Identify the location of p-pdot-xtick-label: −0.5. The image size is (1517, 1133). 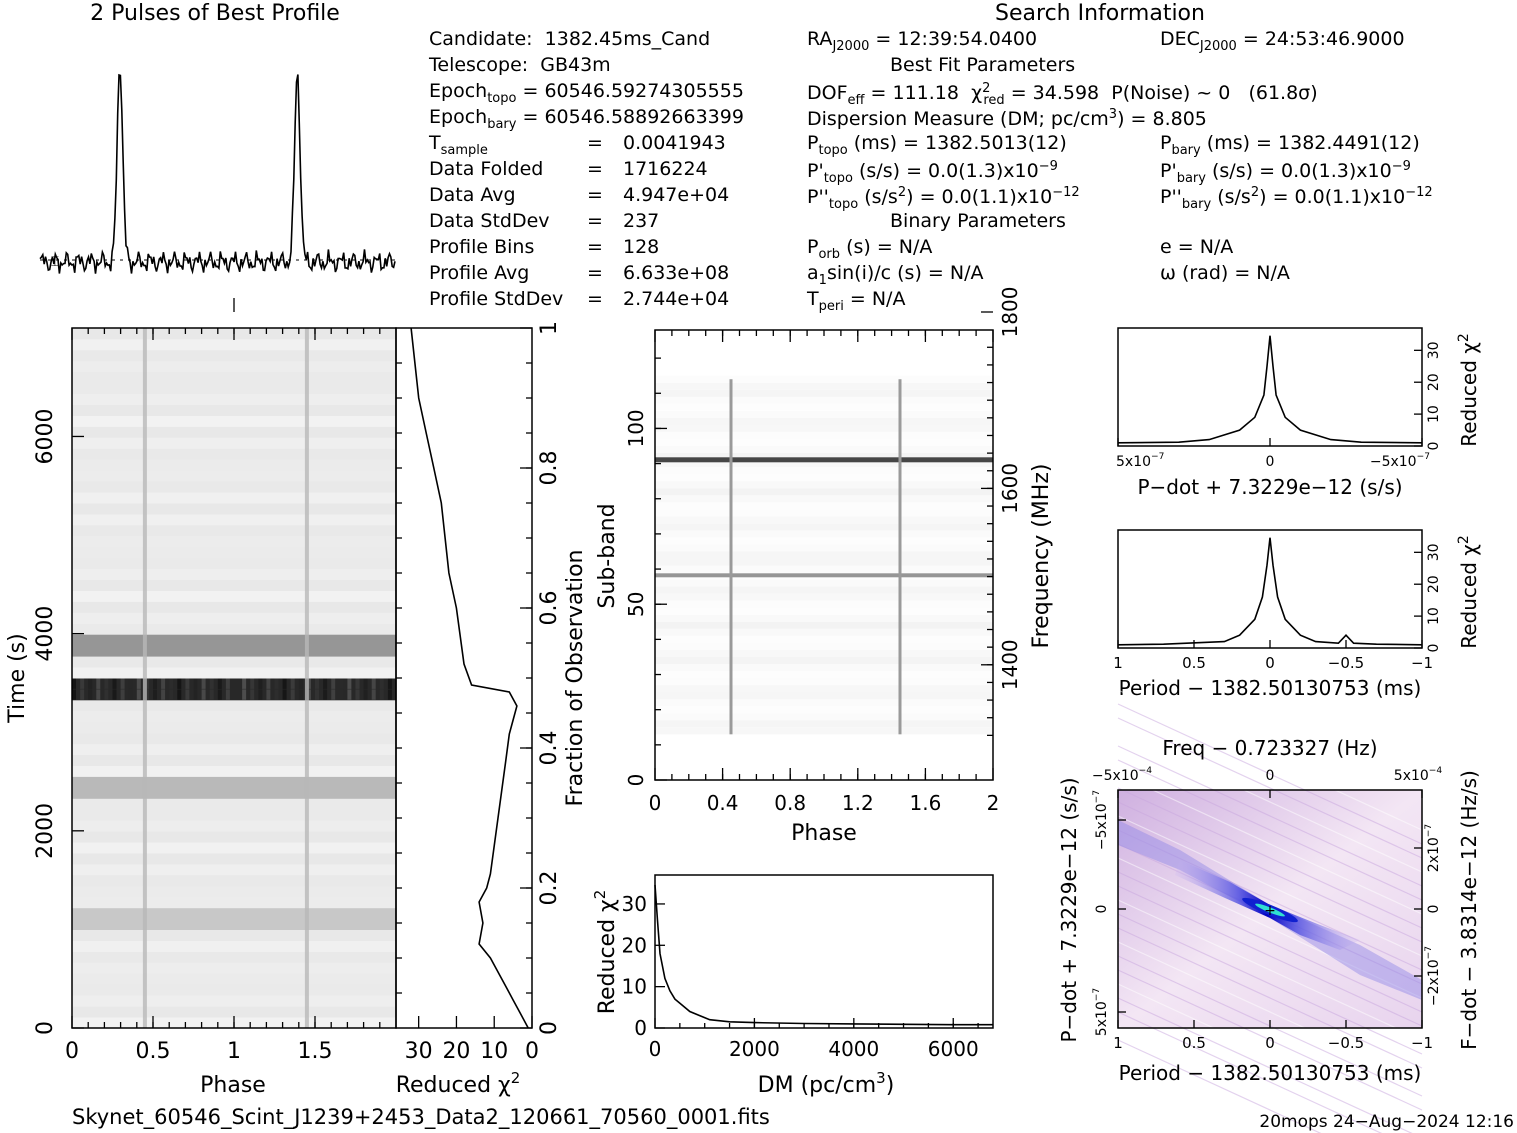
(1346, 1043).